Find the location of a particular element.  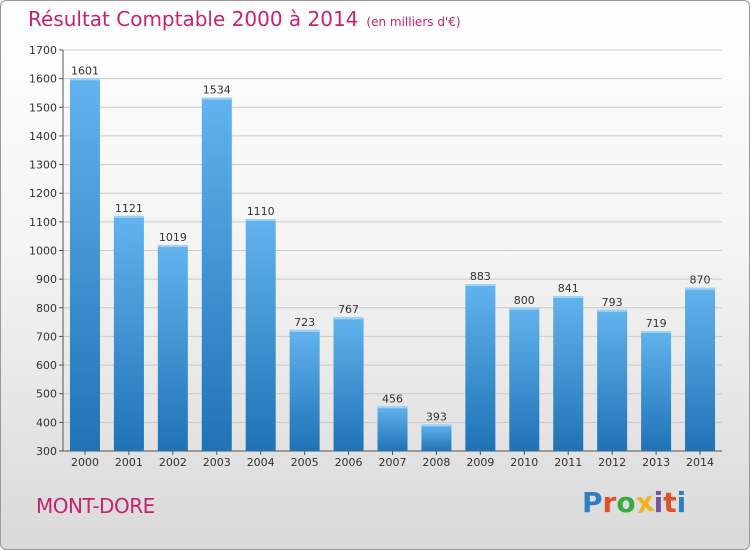

bar-2006 is located at coordinates (348, 384).